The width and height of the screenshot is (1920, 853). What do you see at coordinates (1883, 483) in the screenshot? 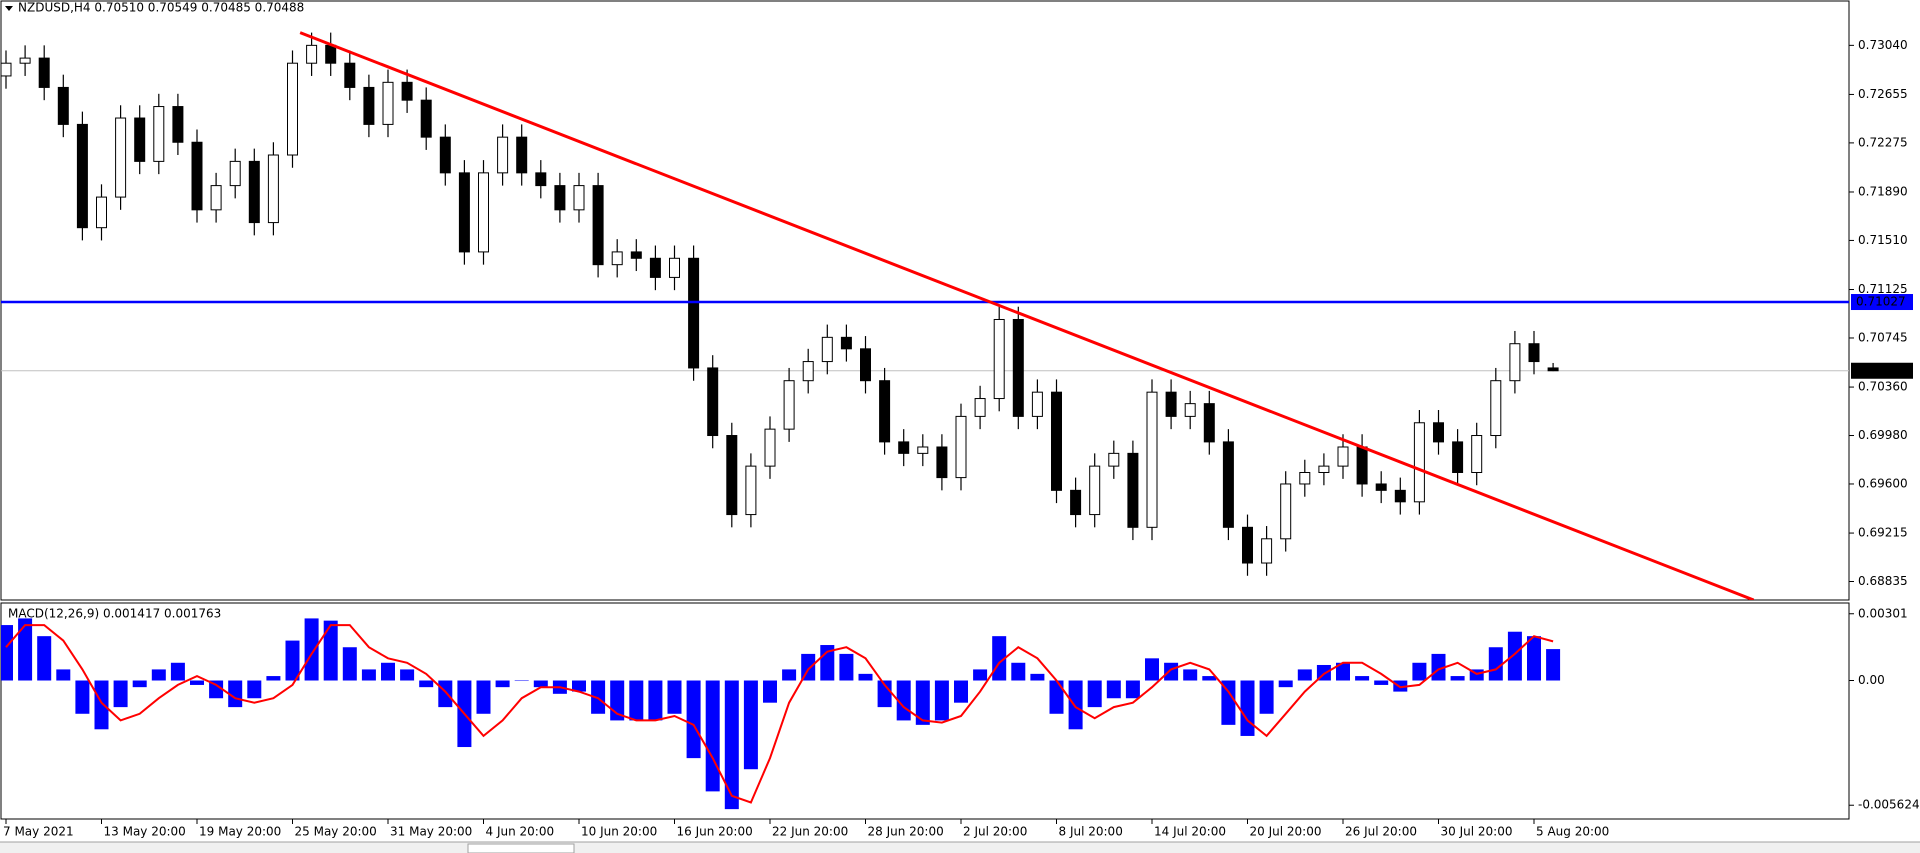
I see `y-tick-label: 0.69600` at bounding box center [1883, 483].